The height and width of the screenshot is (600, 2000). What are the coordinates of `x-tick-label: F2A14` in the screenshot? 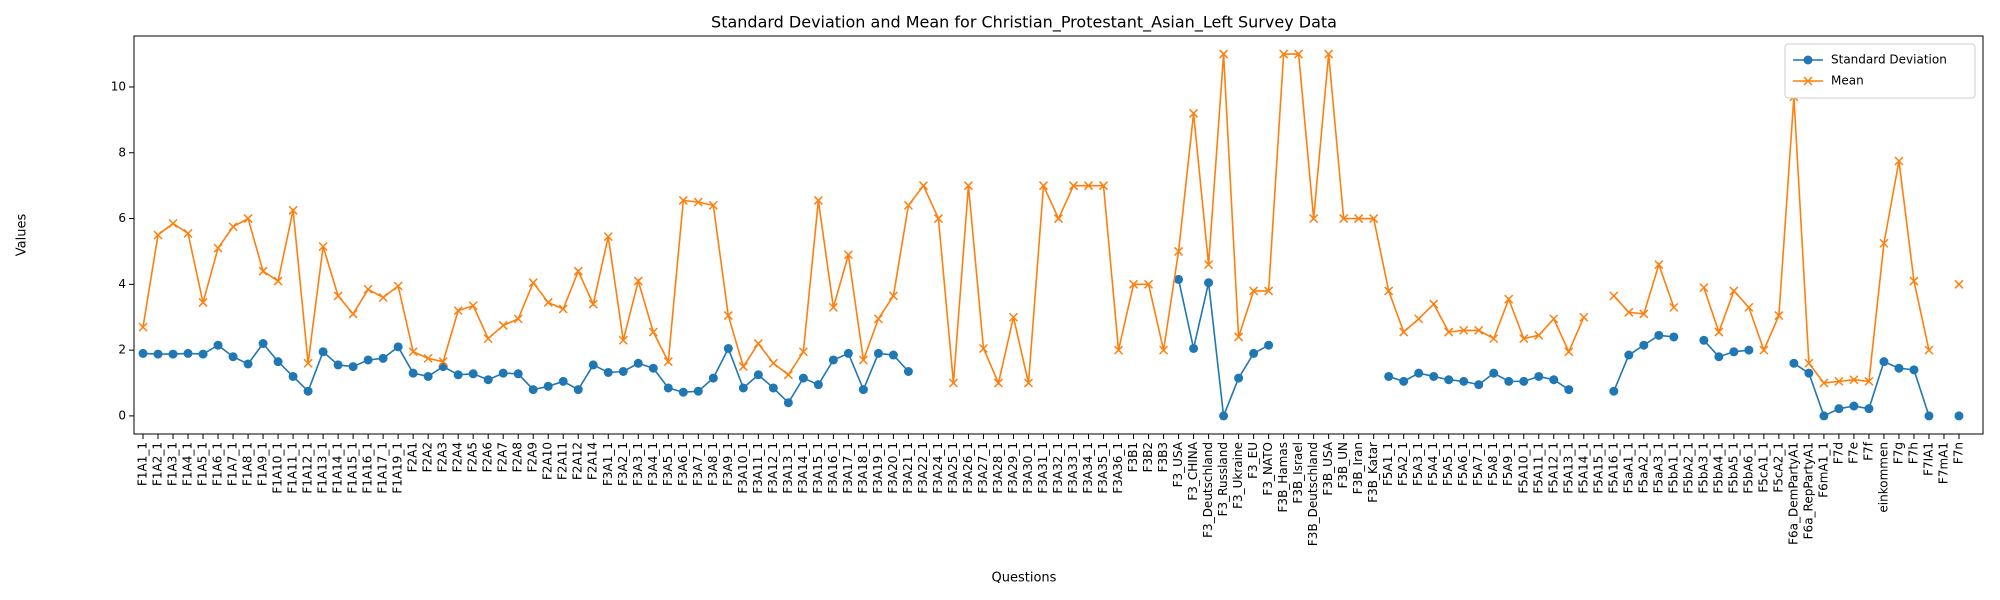 It's located at (593, 461).